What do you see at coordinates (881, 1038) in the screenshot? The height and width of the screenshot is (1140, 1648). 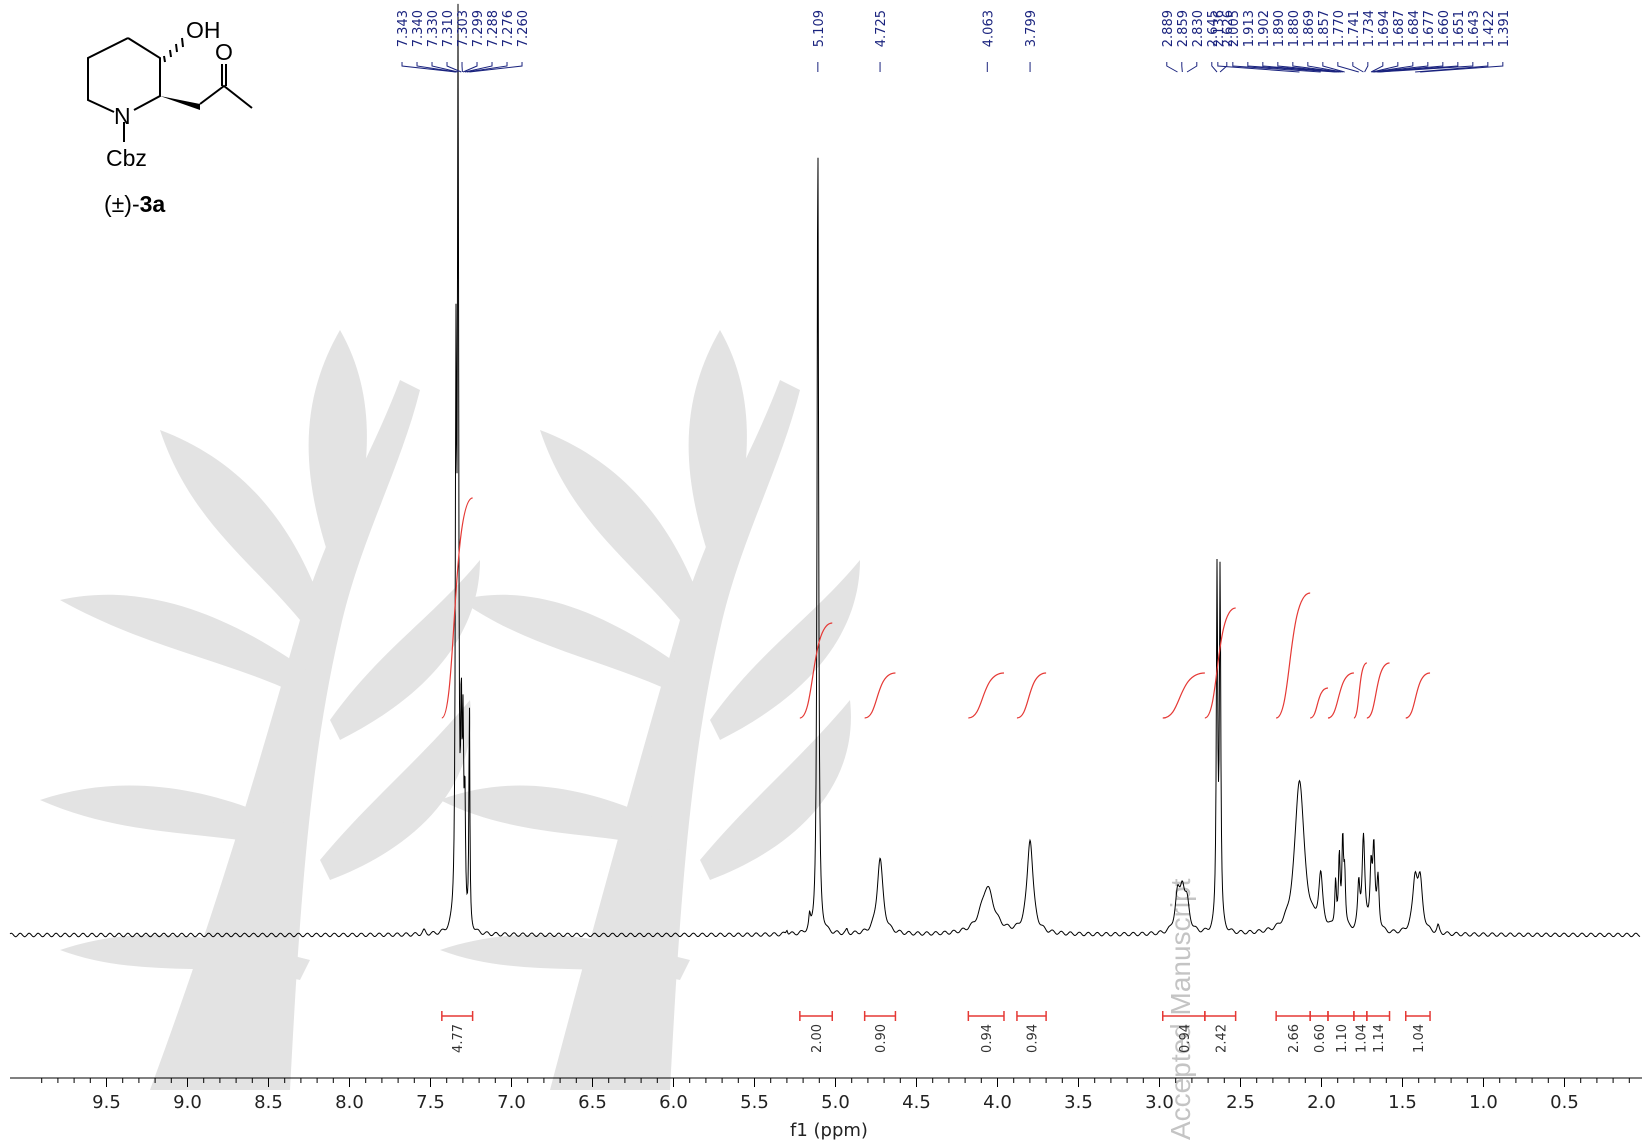 I see `integral-value: 0.90` at bounding box center [881, 1038].